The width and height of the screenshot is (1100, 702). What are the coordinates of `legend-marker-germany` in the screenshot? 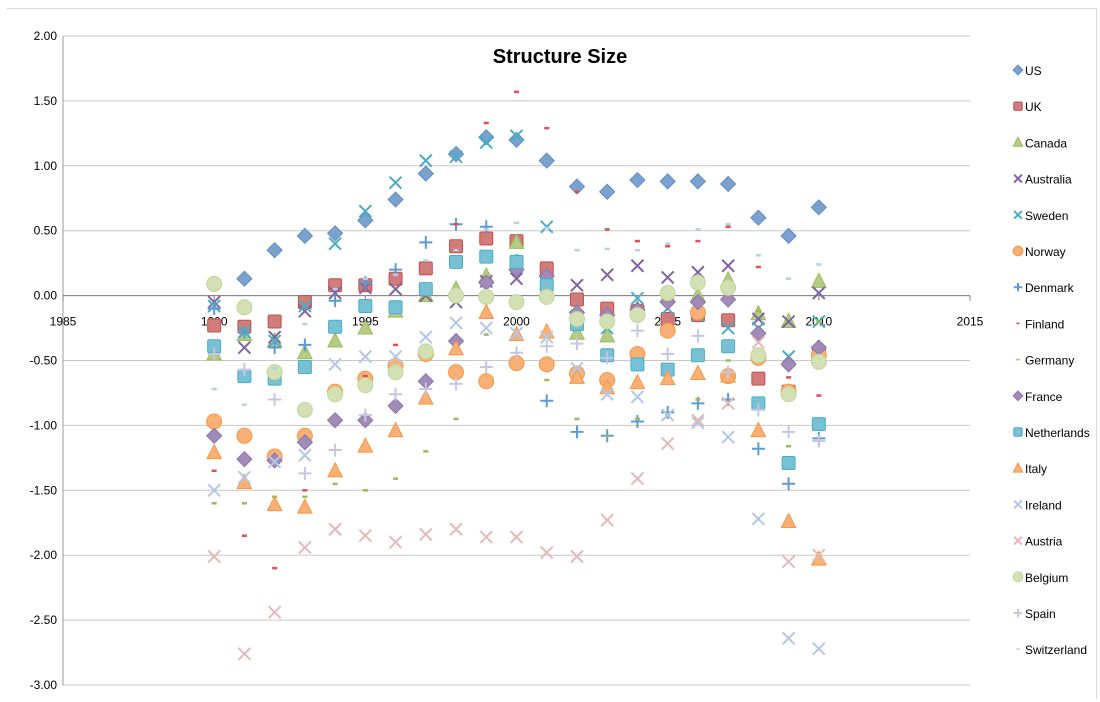 It's located at (1018, 359).